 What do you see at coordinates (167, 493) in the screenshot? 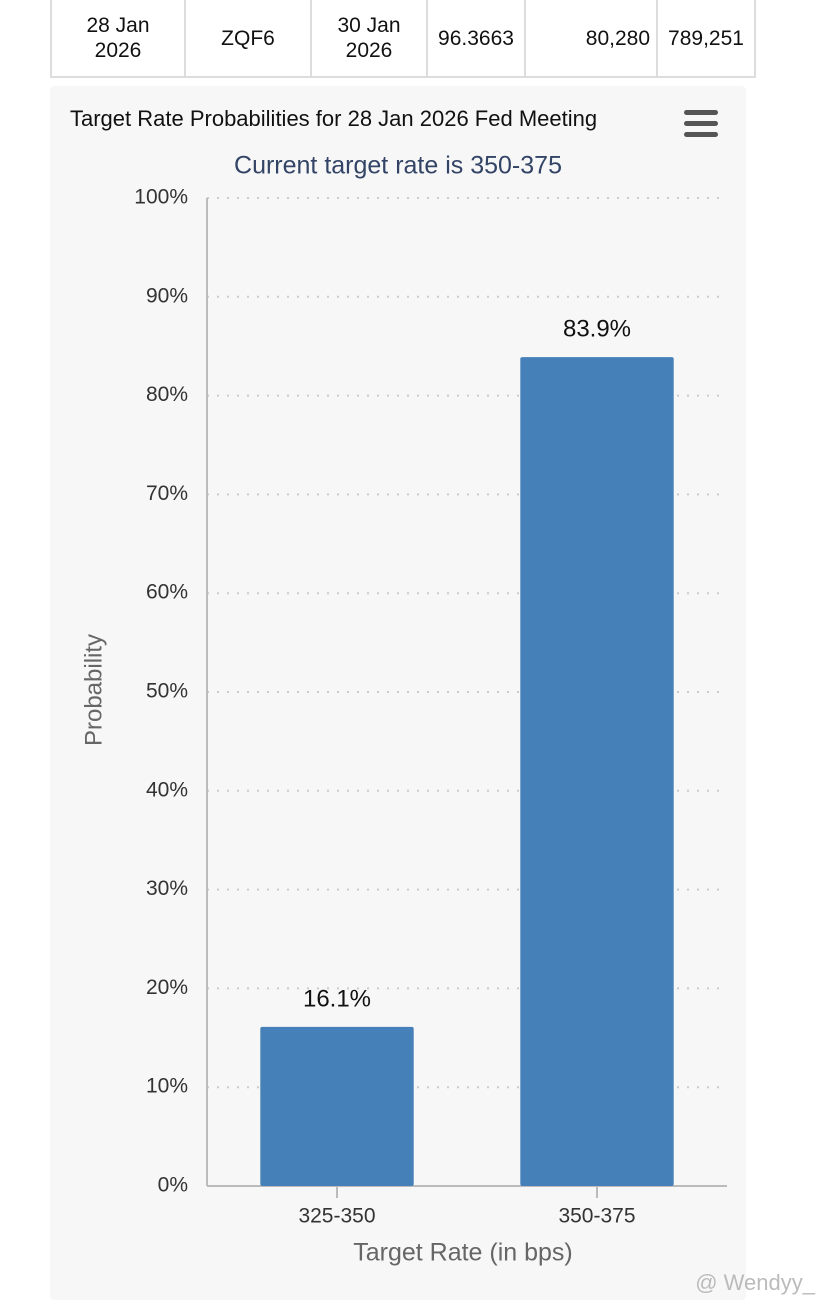
I see `y-tick-label: 70%` at bounding box center [167, 493].